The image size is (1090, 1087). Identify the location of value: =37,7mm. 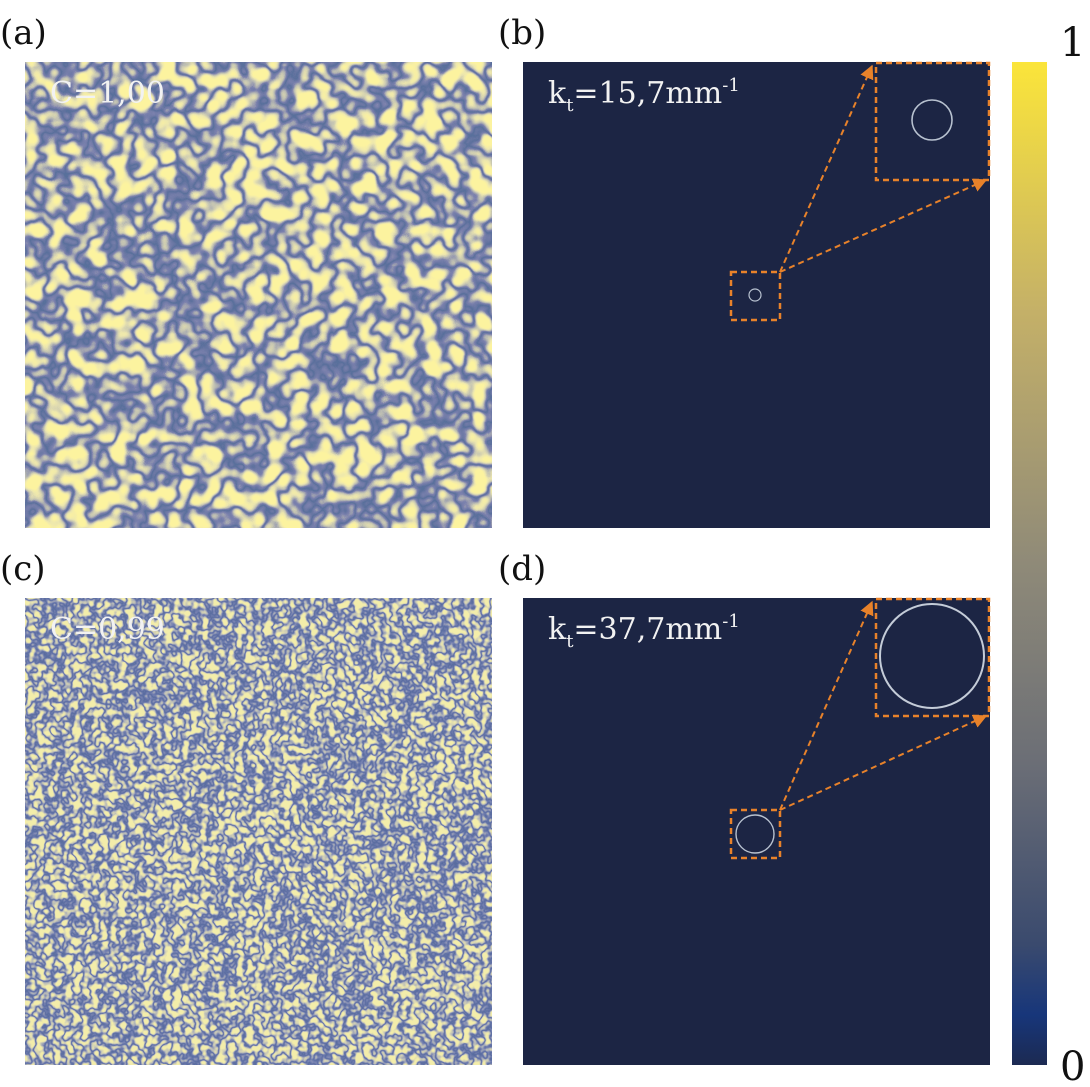
(647, 629).